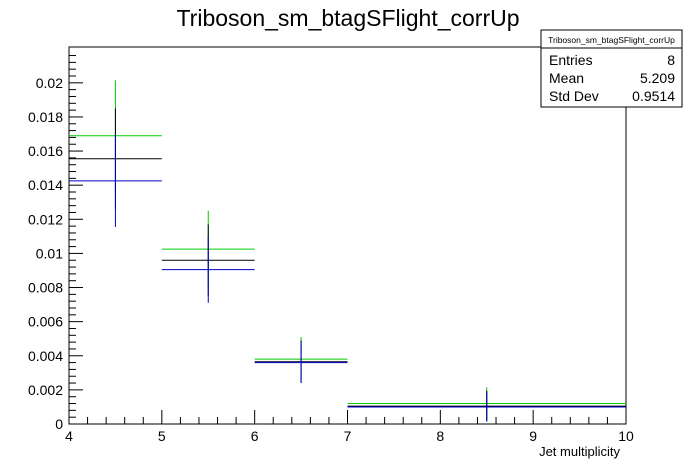 Image resolution: width=696 pixels, height=472 pixels. I want to click on x-tick-label: 6, so click(255, 436).